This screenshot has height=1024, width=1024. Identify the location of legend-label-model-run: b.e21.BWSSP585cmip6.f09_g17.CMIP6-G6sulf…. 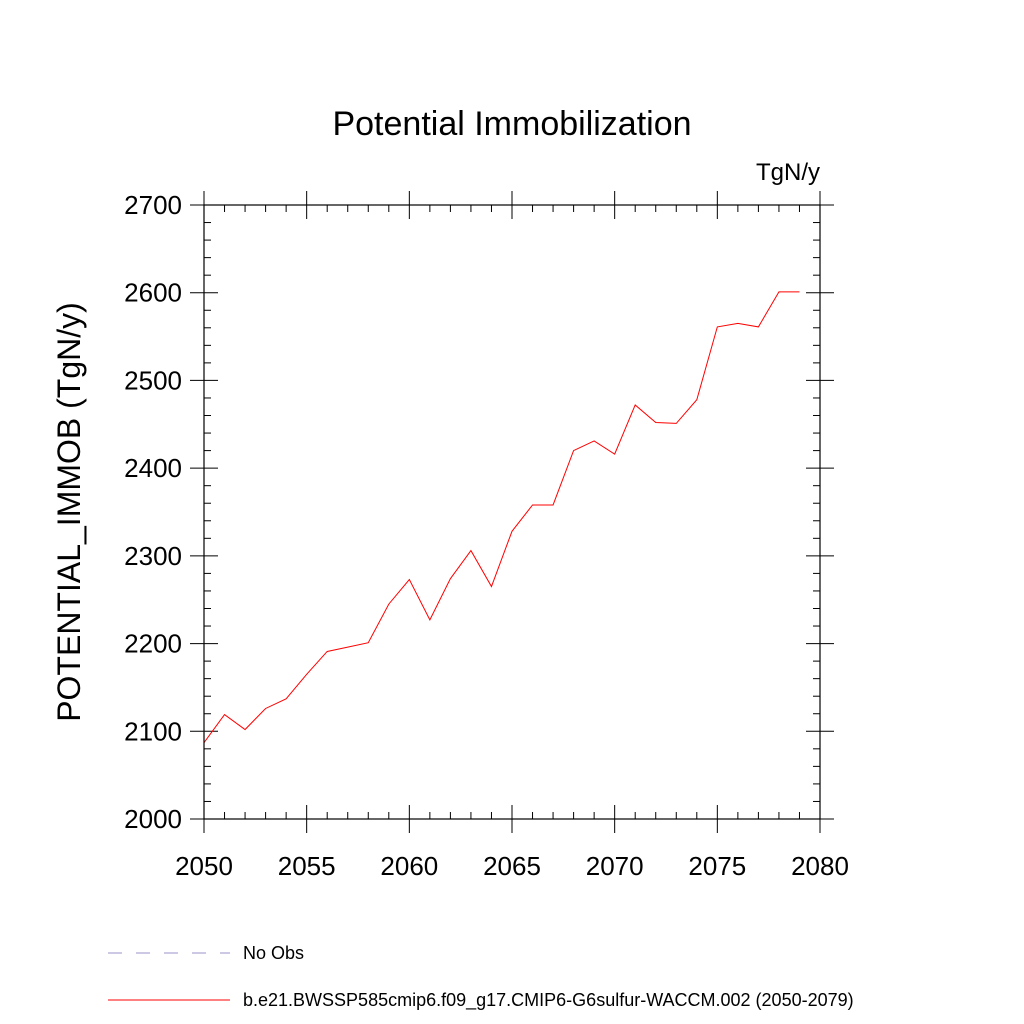
(548, 1000).